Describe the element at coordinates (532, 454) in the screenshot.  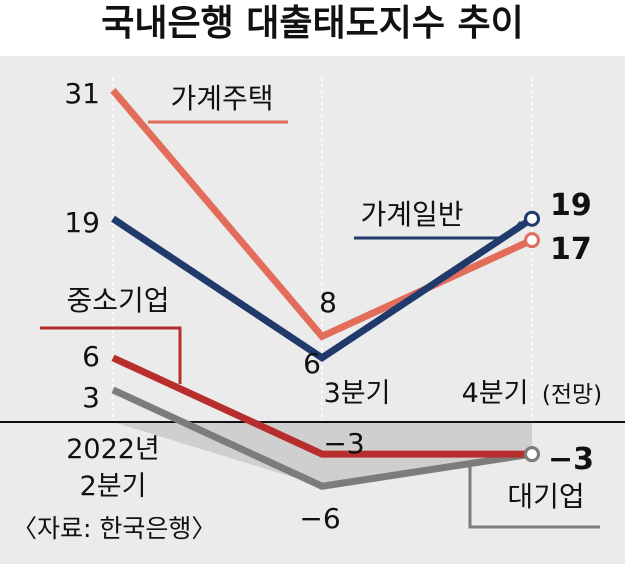
I see `large-corp-end-marker` at that location.